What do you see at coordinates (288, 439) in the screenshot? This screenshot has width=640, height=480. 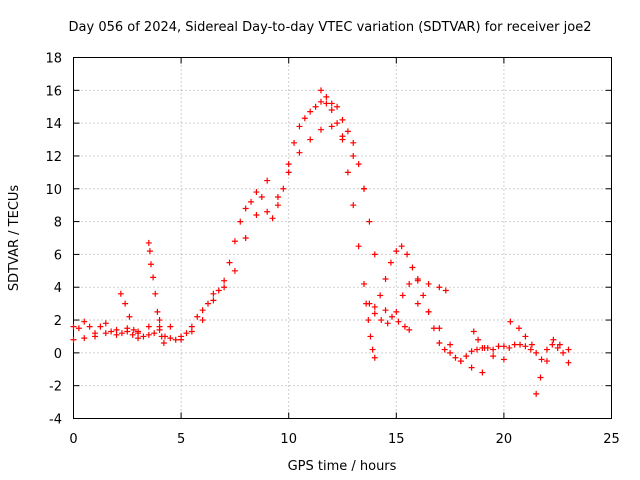 I see `x-tick-label: 10` at bounding box center [288, 439].